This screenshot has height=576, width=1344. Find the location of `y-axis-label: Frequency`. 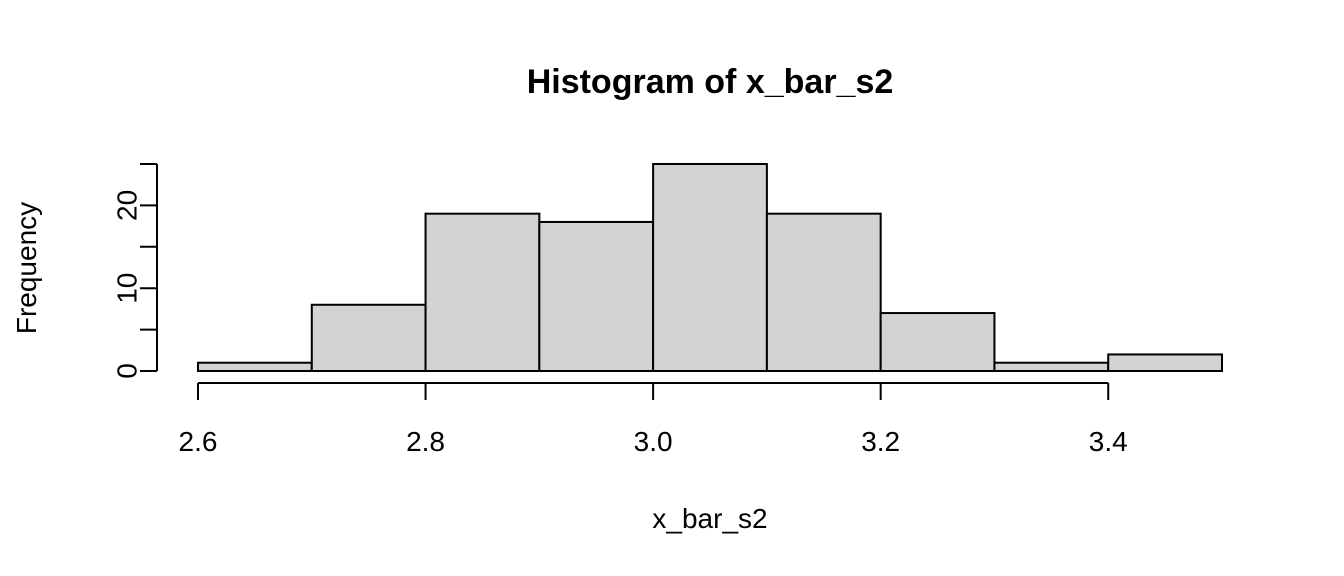

y-axis-label: Frequency is located at coordinates (26, 268).